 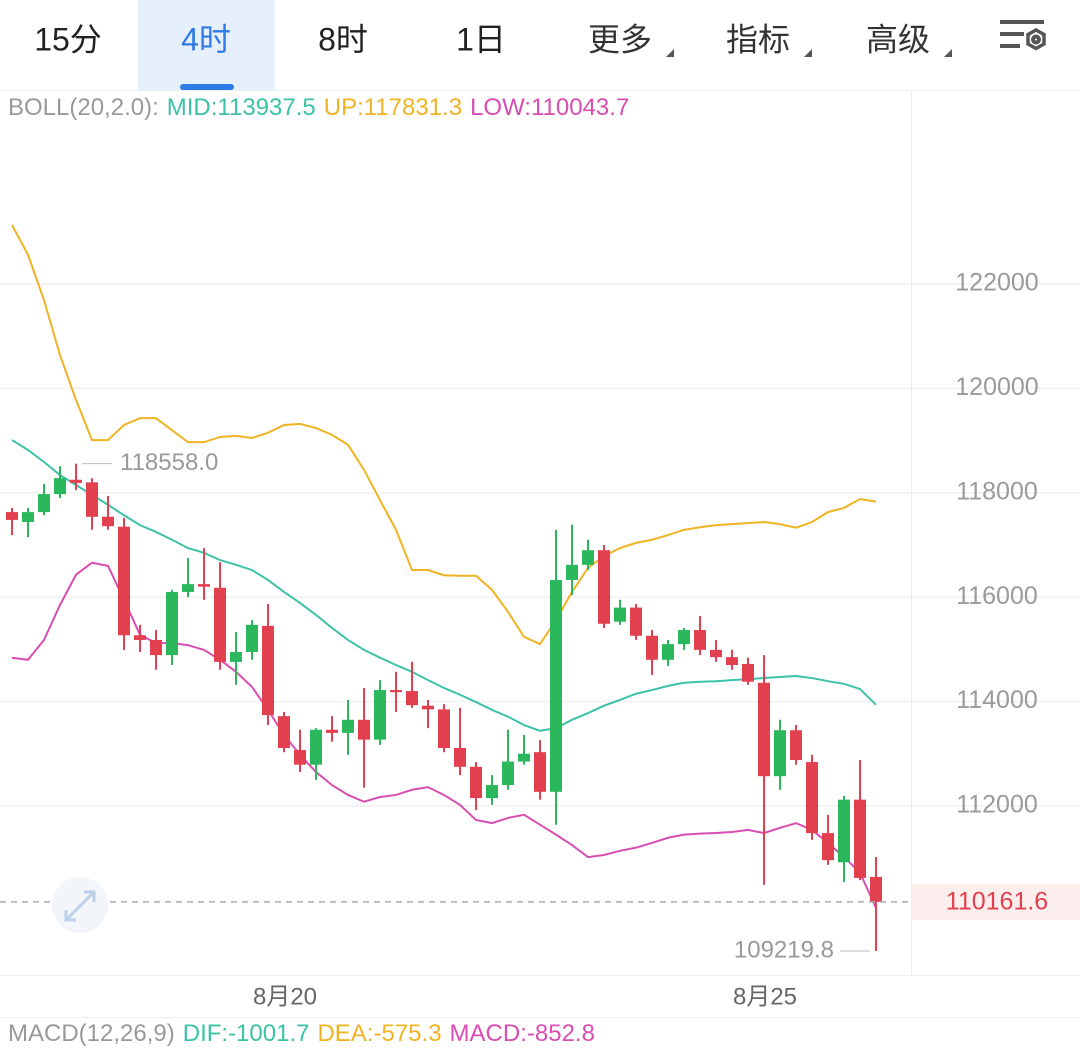 I want to click on legend-item: MACD:-852.8, so click(x=522, y=1033).